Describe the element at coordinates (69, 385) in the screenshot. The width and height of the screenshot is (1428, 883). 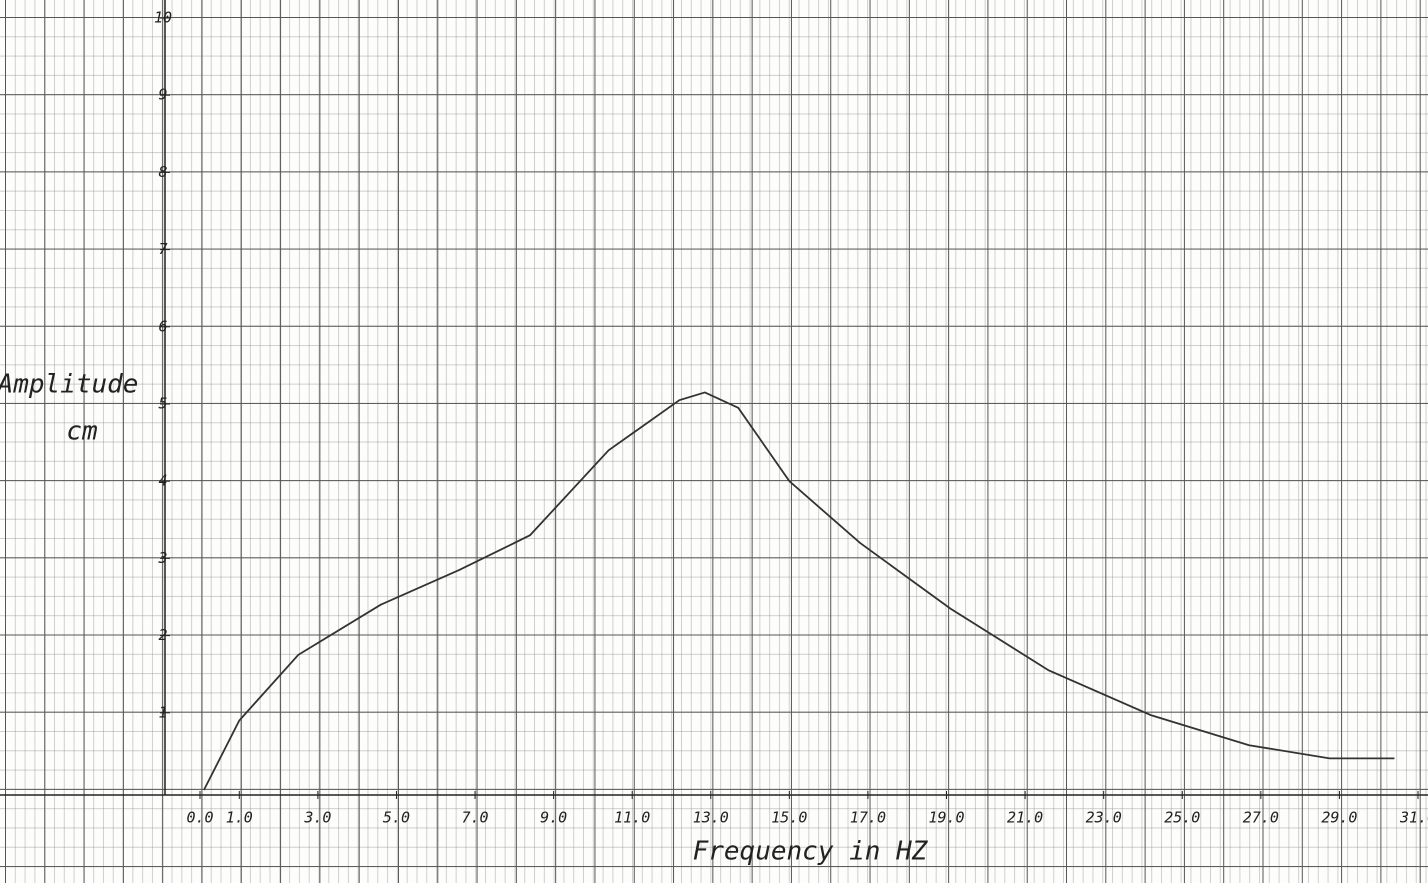
I see `y-axis-title: Amplitude` at that location.